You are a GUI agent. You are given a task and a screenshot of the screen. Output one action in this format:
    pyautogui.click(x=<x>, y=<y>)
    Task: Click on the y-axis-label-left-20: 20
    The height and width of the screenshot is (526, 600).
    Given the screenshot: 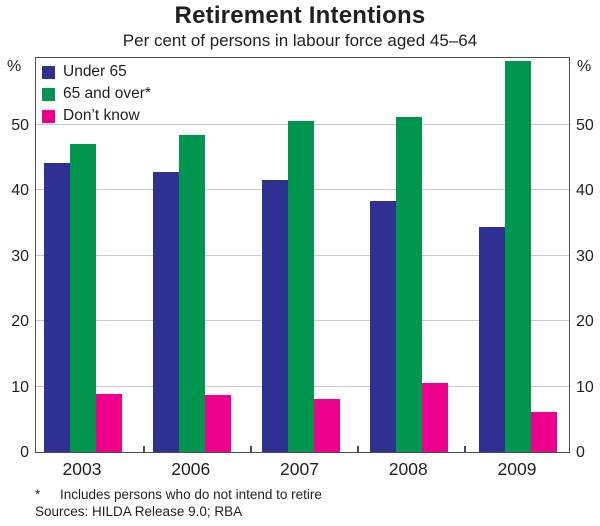 What is the action you would take?
    pyautogui.click(x=20, y=322)
    